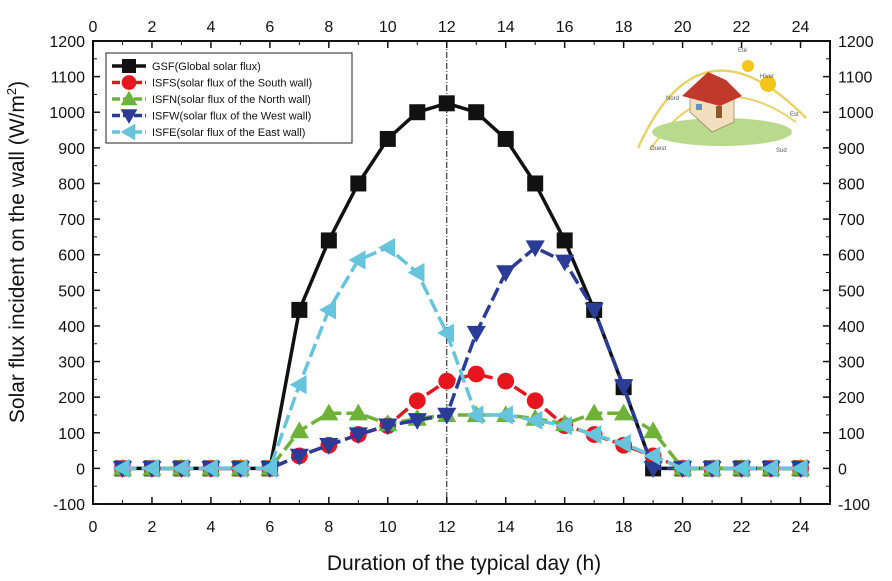 The width and height of the screenshot is (892, 581). I want to click on x-tick-label-top: 2, so click(152, 27).